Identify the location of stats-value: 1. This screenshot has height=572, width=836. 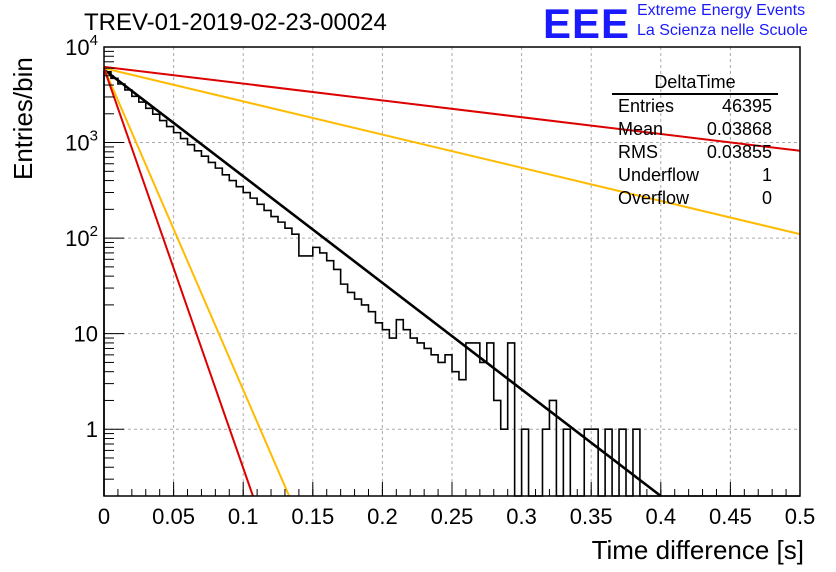
(766, 175).